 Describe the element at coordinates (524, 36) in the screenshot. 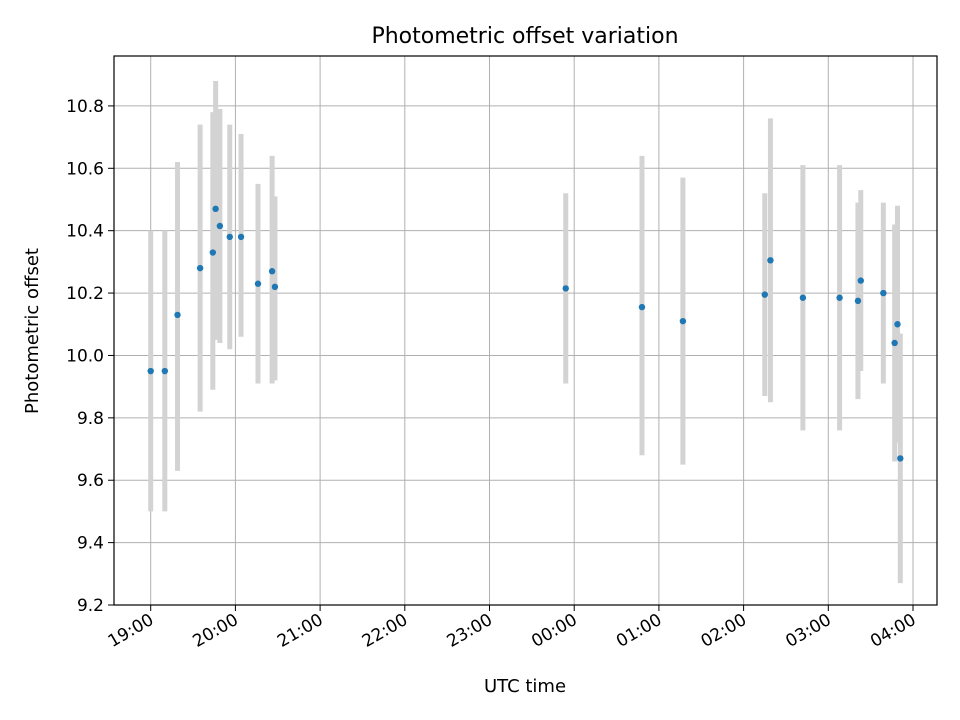

I see `chart-title: Photometric offset variation` at that location.